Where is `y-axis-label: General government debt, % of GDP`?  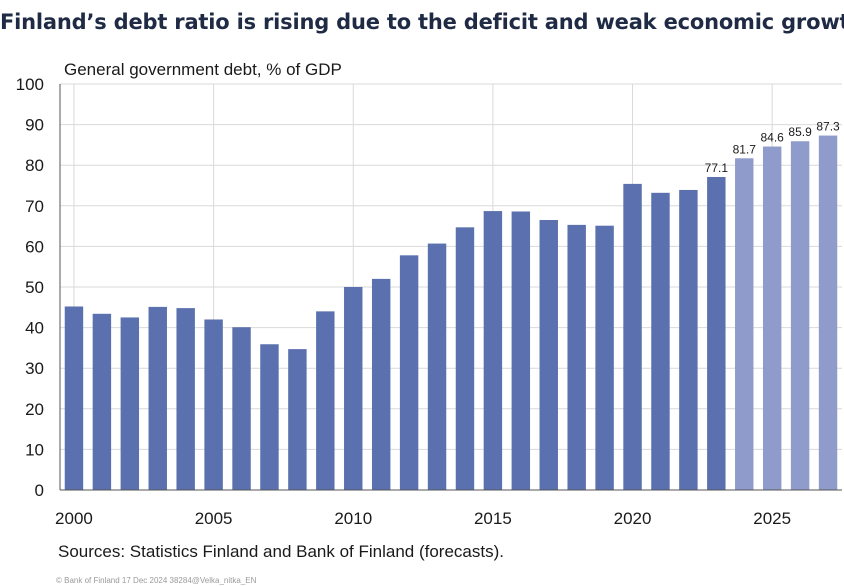 y-axis-label: General government debt, % of GDP is located at coordinates (203, 69).